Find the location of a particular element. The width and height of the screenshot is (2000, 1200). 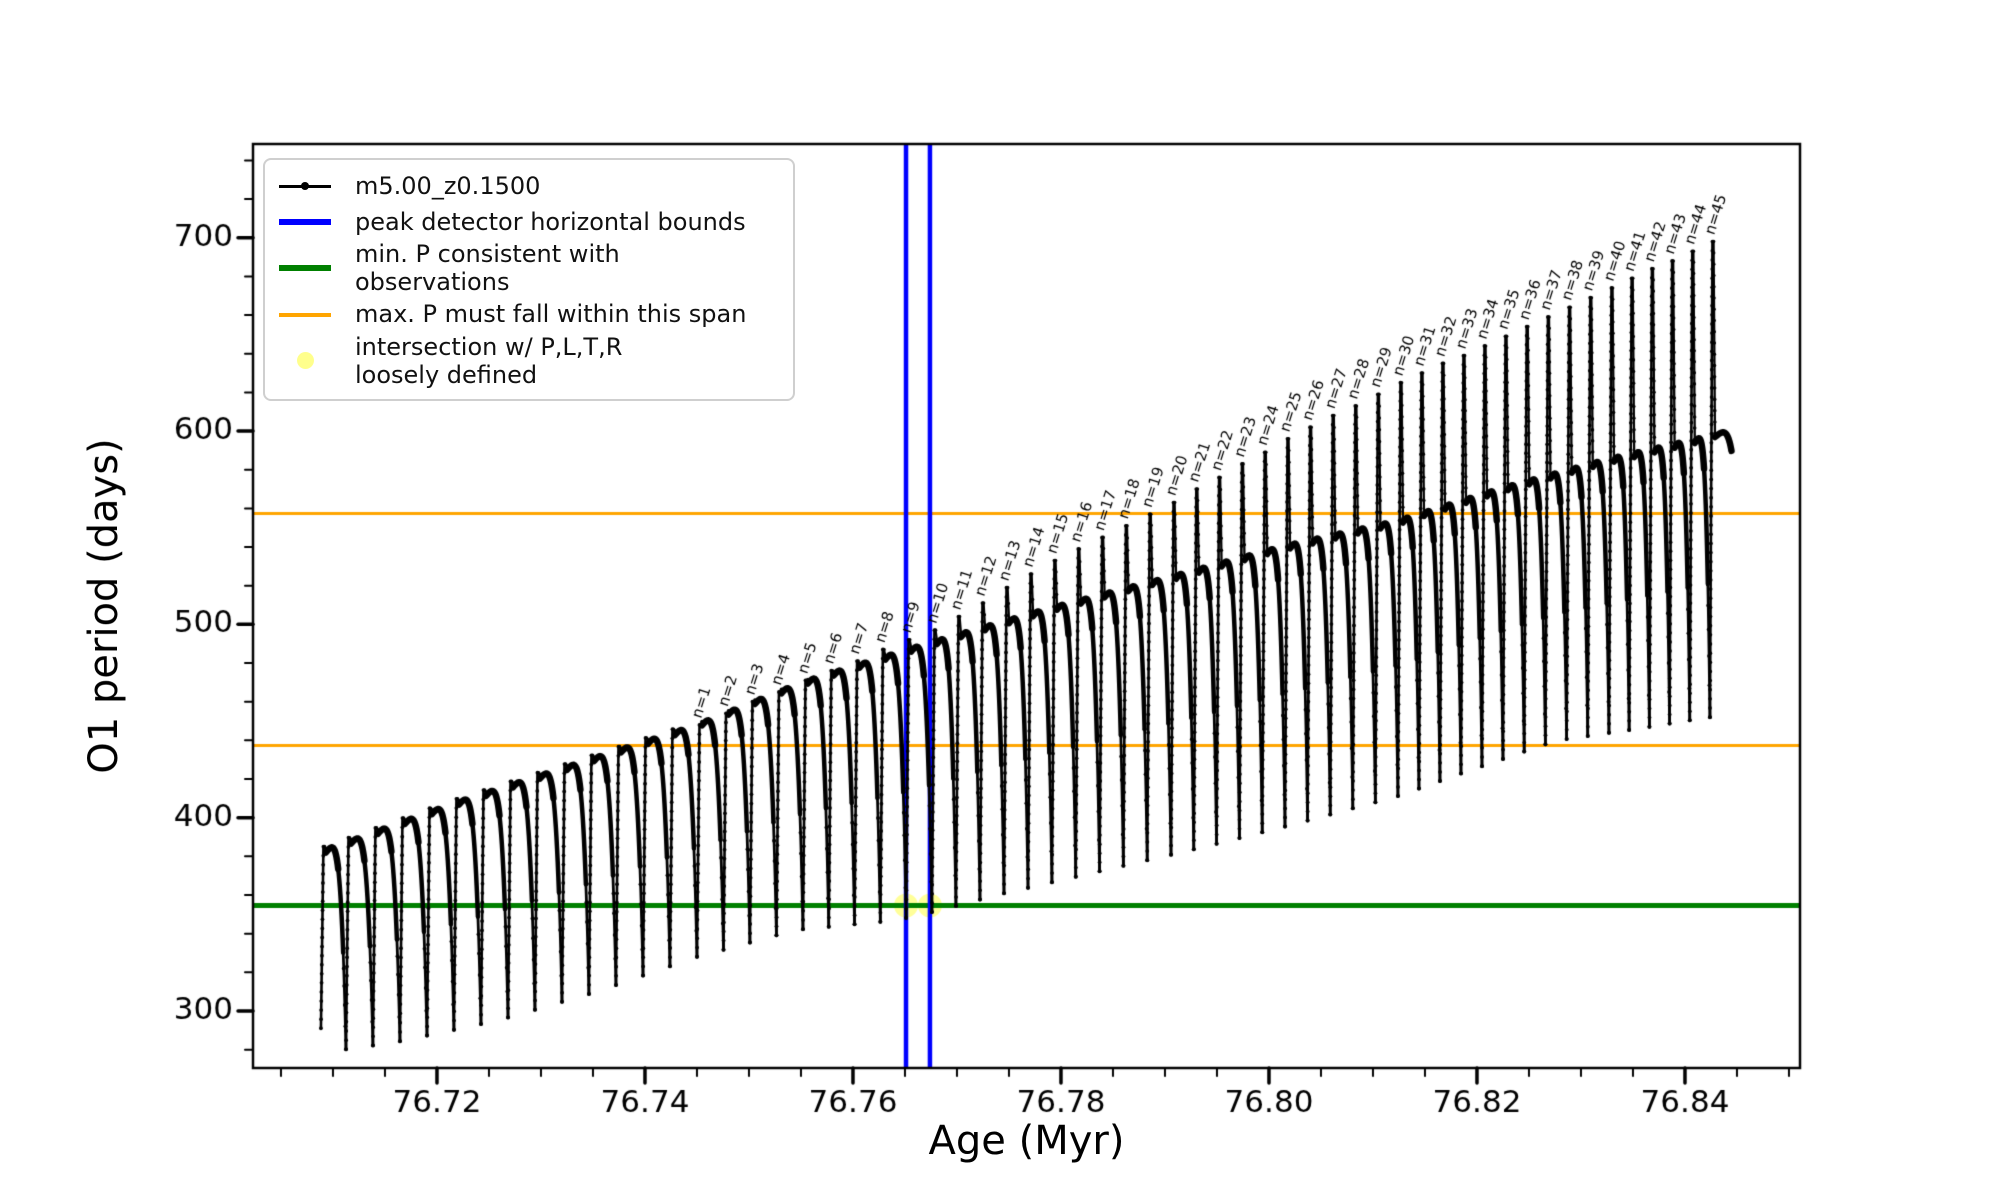

yellow-dot-icon is located at coordinates (305, 361).